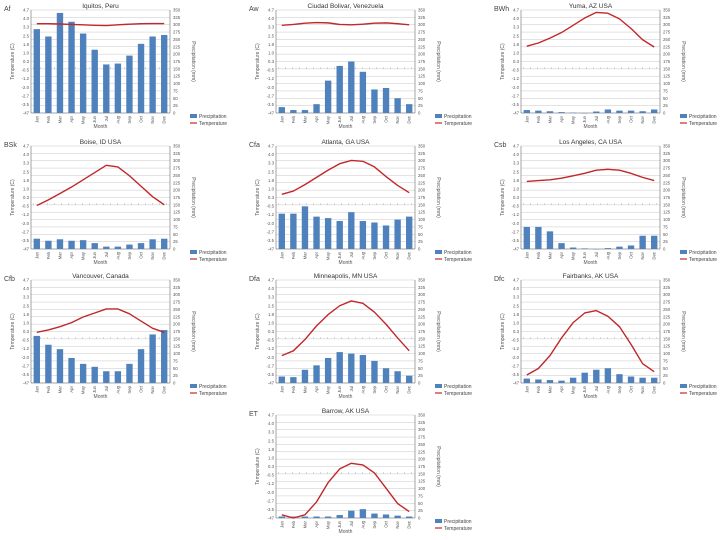 The width and height of the screenshot is (720, 540). I want to click on y-tick-label: 3.3, so click(271, 163).